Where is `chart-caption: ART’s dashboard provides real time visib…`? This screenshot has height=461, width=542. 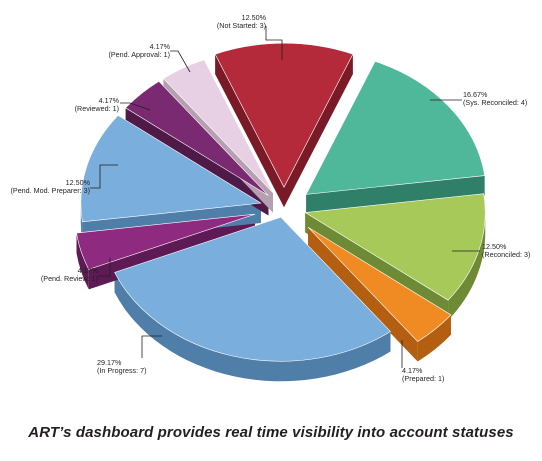 chart-caption: ART’s dashboard provides real time visib… is located at coordinates (271, 432).